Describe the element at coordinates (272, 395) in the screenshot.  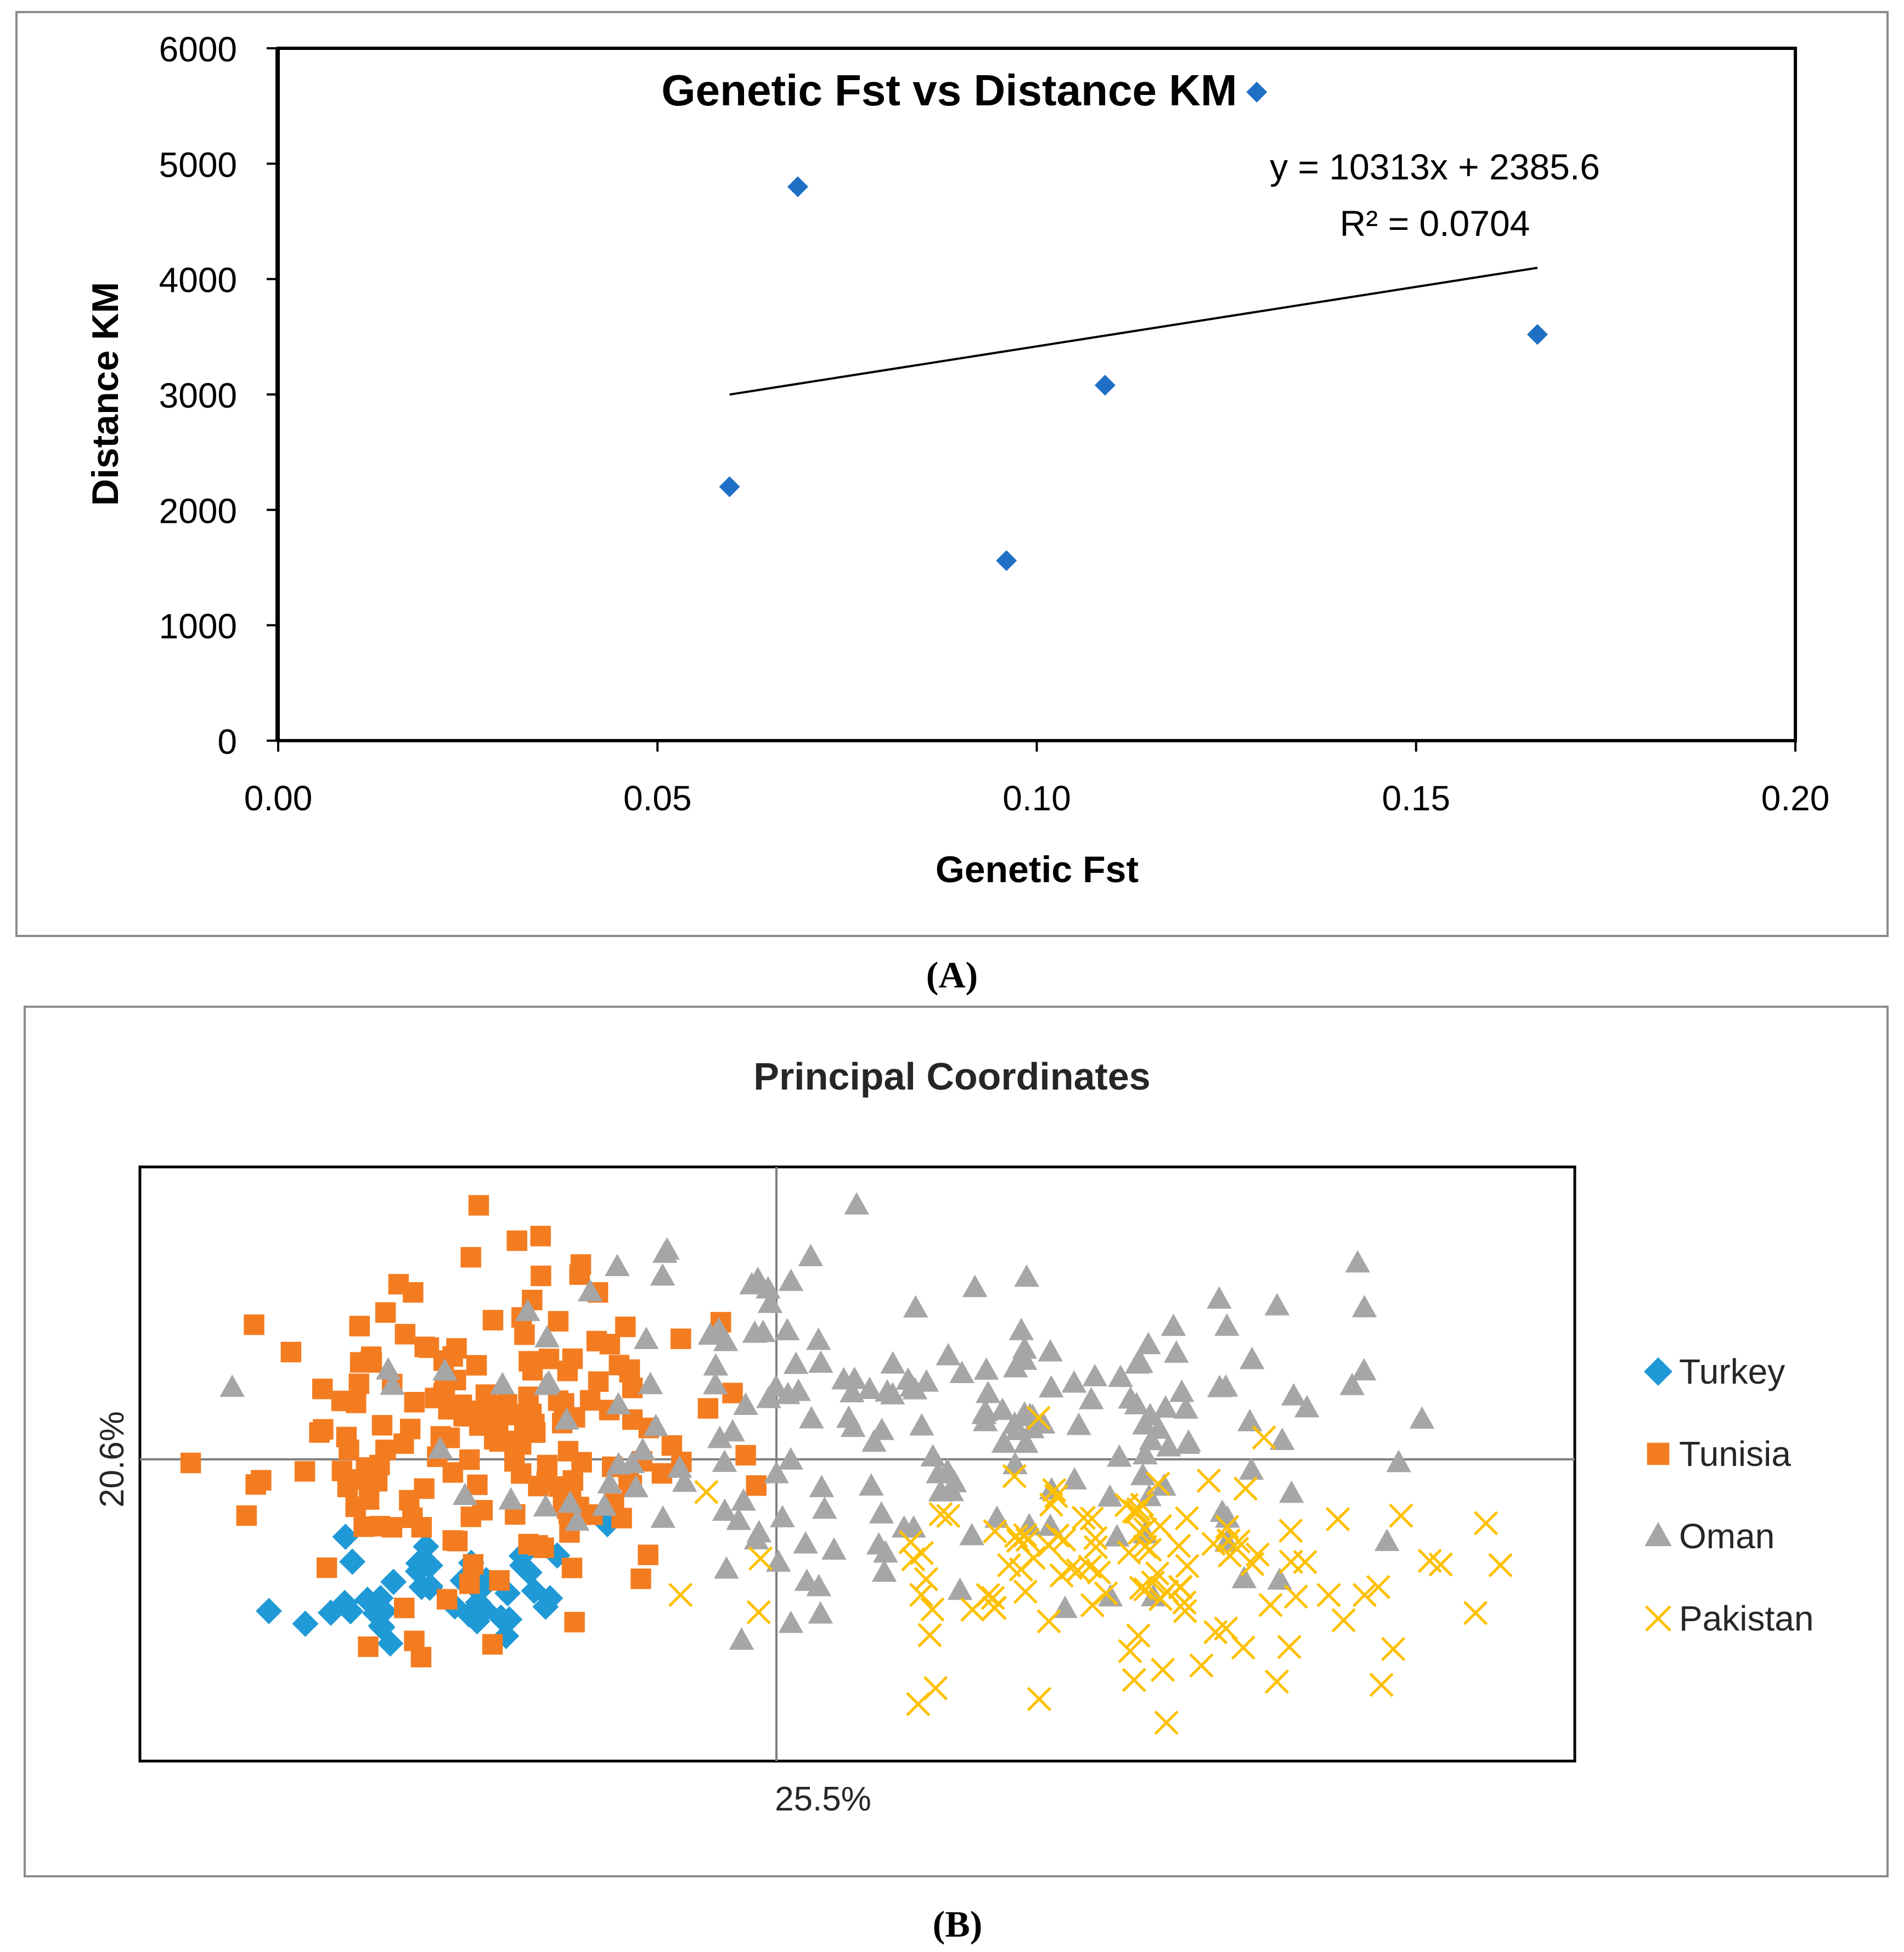
I see `panel-a-y-ticks` at that location.